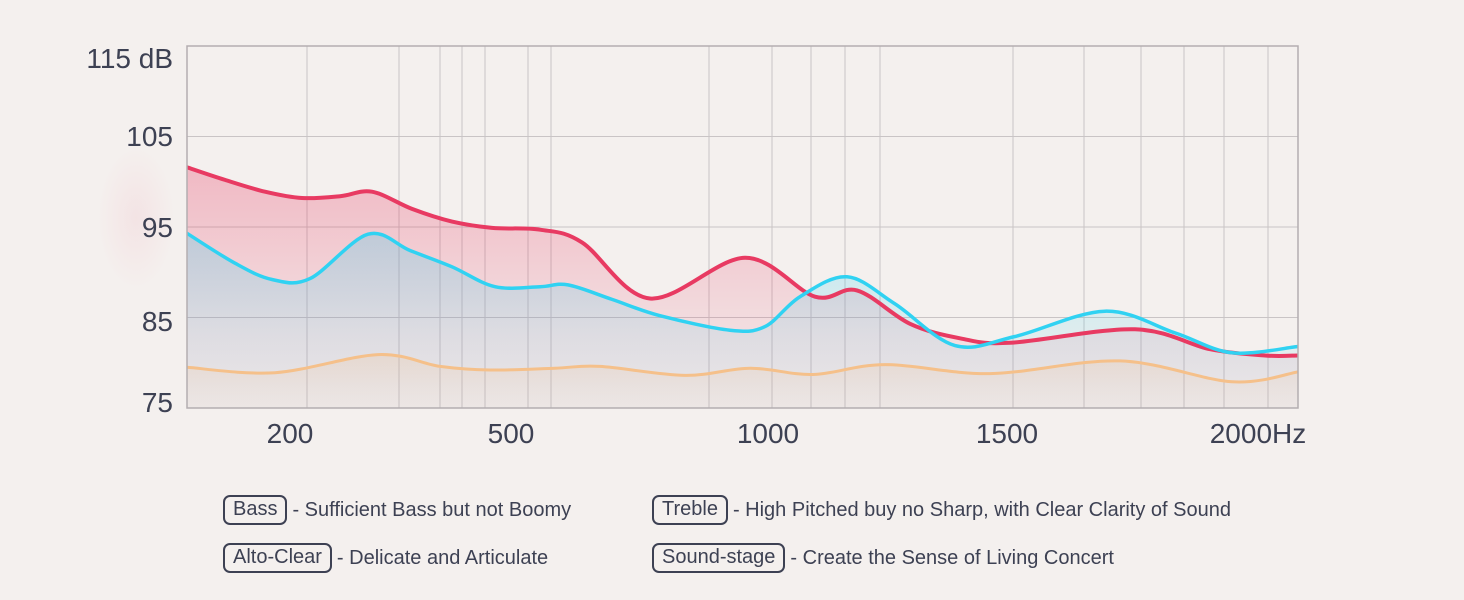 This screenshot has height=600, width=1464. I want to click on y-axis-label-115: 115 dB, so click(129, 58).